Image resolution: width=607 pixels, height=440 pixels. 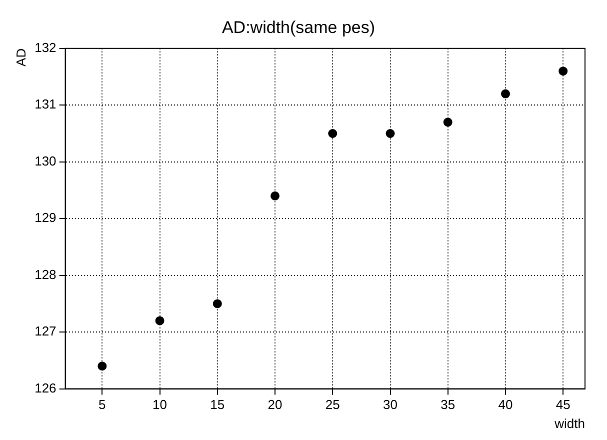 What do you see at coordinates (45, 274) in the screenshot?
I see `y-tick-label: 128` at bounding box center [45, 274].